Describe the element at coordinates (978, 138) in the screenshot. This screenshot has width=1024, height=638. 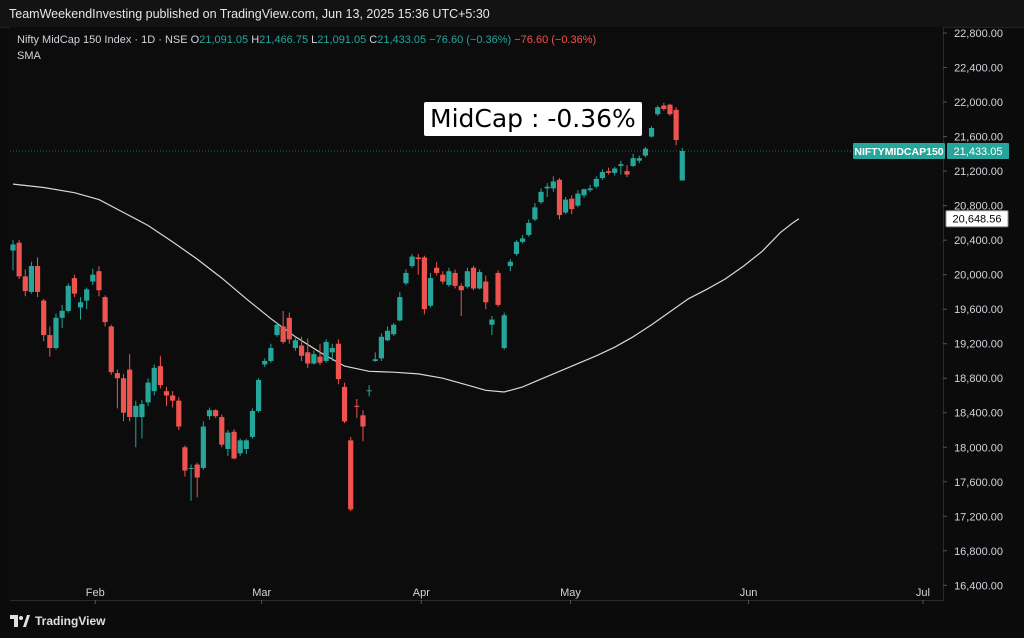
I see `y-tick-label: 21,600.00` at that location.